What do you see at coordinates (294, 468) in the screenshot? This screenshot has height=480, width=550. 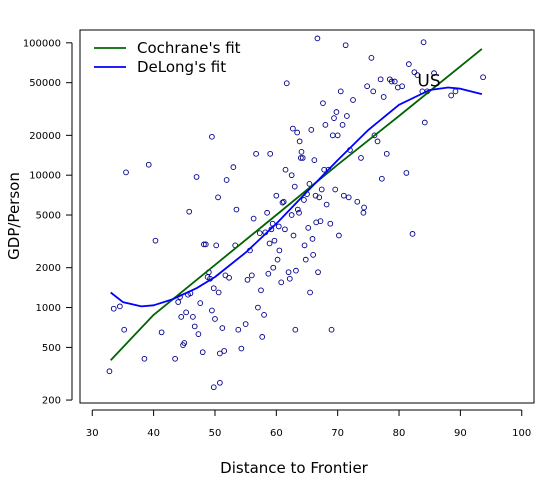 I see `x-axis-title: Distance to Frontier` at bounding box center [294, 468].